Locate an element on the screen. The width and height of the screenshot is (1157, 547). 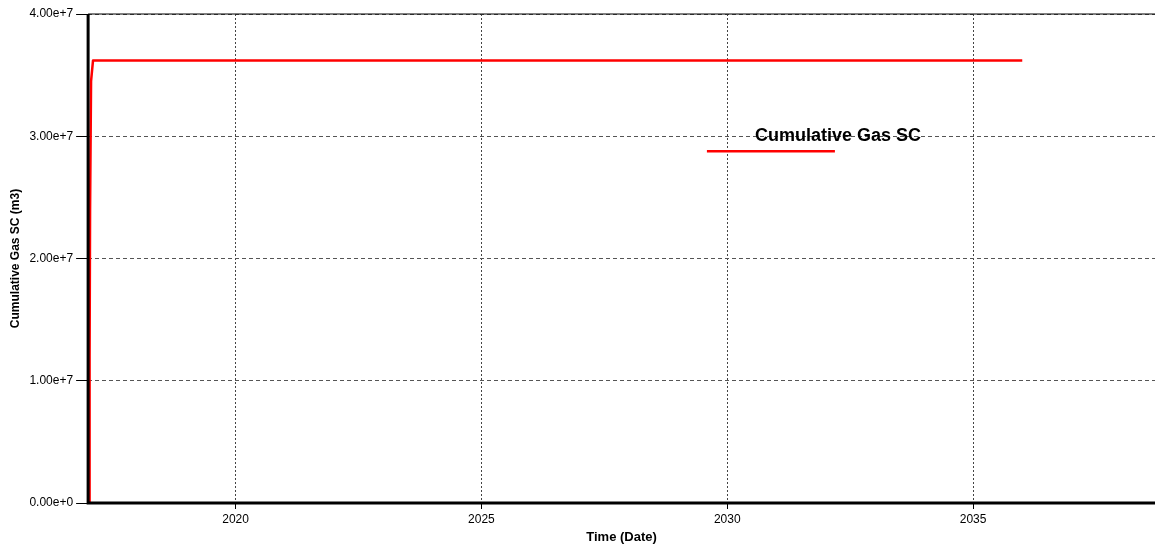
y-tick-label: 1.00e+7 is located at coordinates (51, 380).